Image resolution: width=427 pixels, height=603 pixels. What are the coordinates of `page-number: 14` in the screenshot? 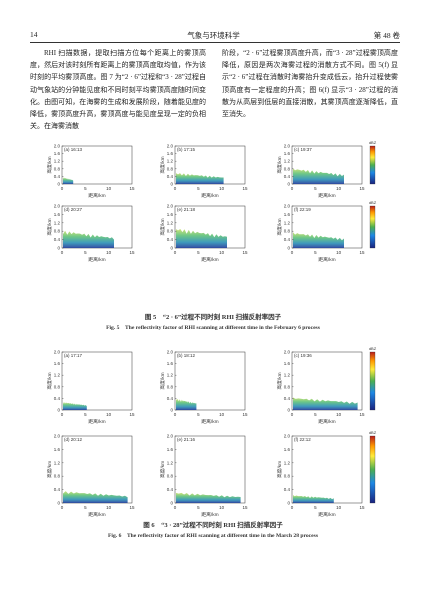 It's located at (34, 34).